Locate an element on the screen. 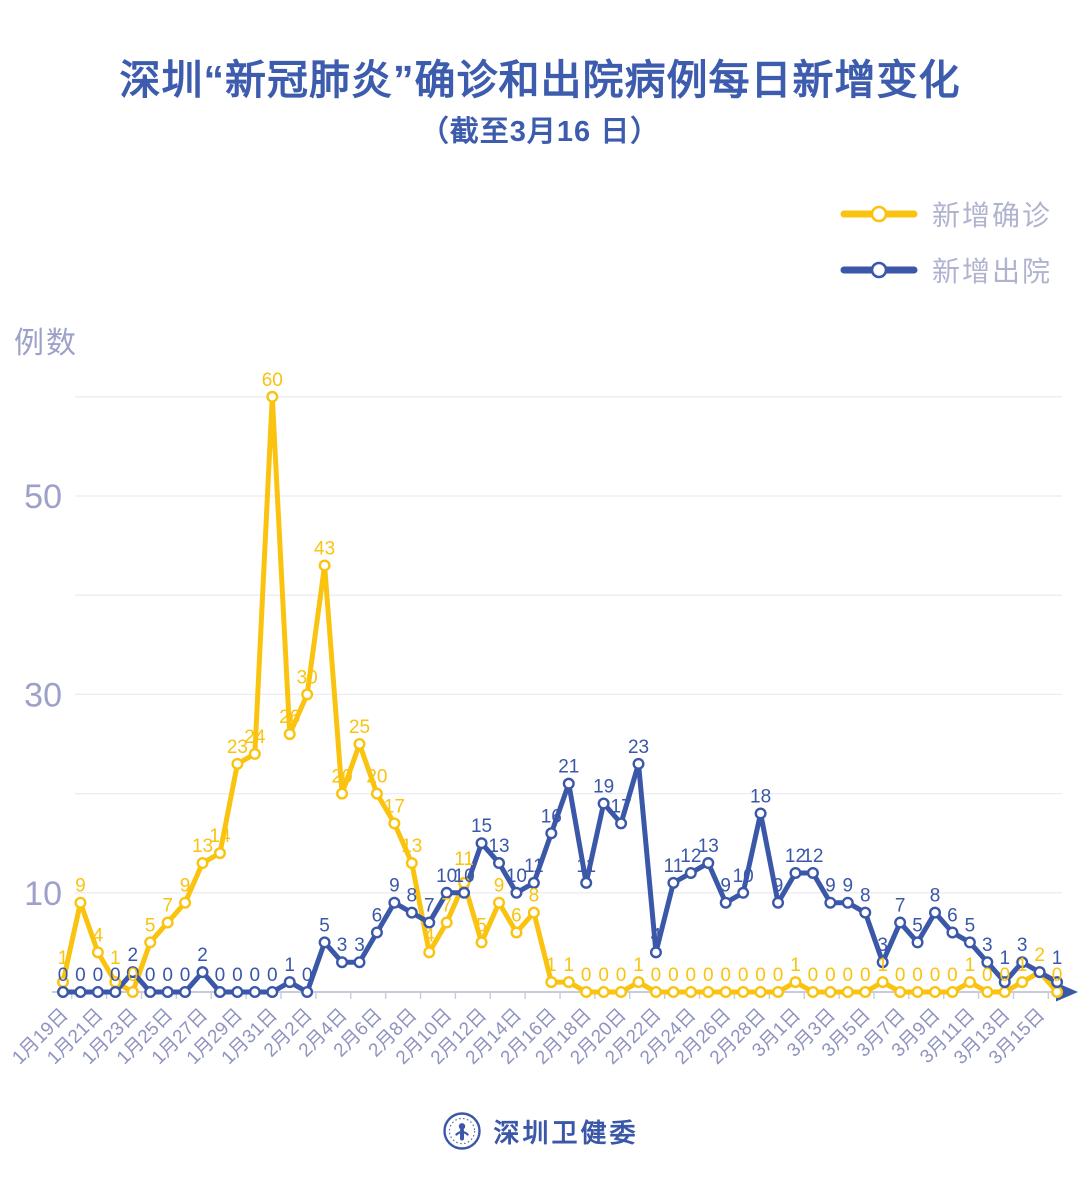  legend-label-discharged: 新增出院 is located at coordinates (991, 271).